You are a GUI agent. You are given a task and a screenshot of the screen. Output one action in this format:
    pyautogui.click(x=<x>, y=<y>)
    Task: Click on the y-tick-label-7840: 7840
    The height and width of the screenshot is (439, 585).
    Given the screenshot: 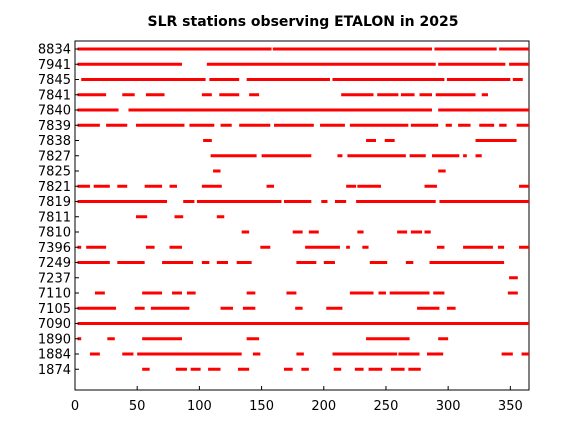 What is the action you would take?
    pyautogui.click(x=54, y=111)
    